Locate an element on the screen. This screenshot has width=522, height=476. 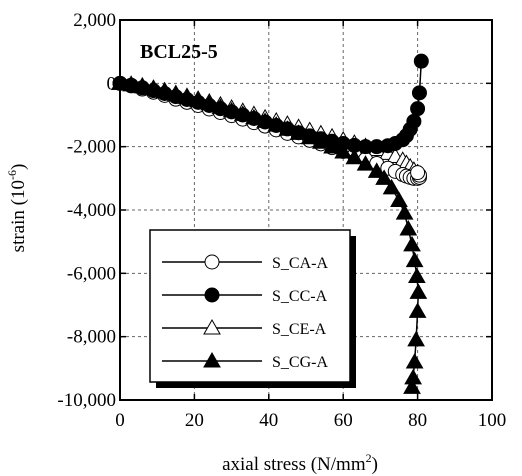
y-tick-label: -4,000 is located at coordinates (91, 210).